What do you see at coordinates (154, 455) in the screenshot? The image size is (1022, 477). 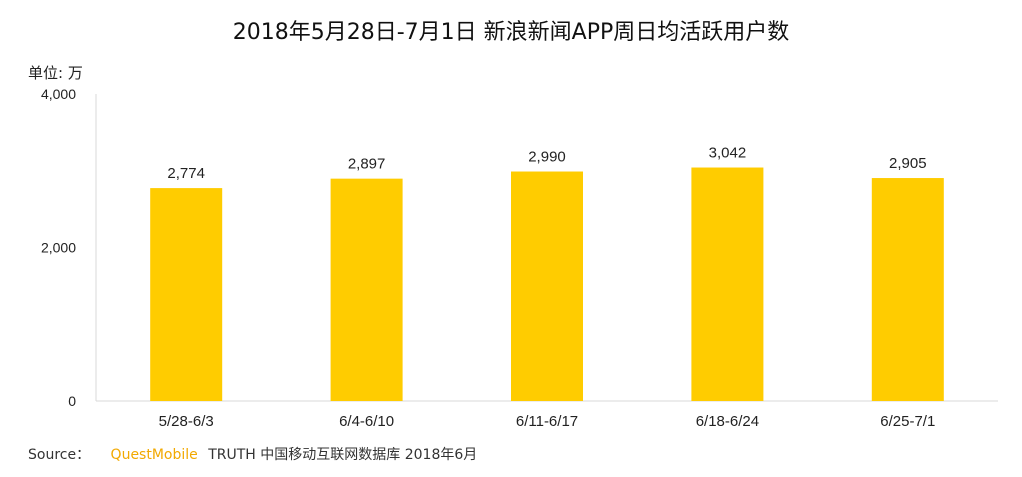 I see `source-brand: QuestMobile` at bounding box center [154, 455].